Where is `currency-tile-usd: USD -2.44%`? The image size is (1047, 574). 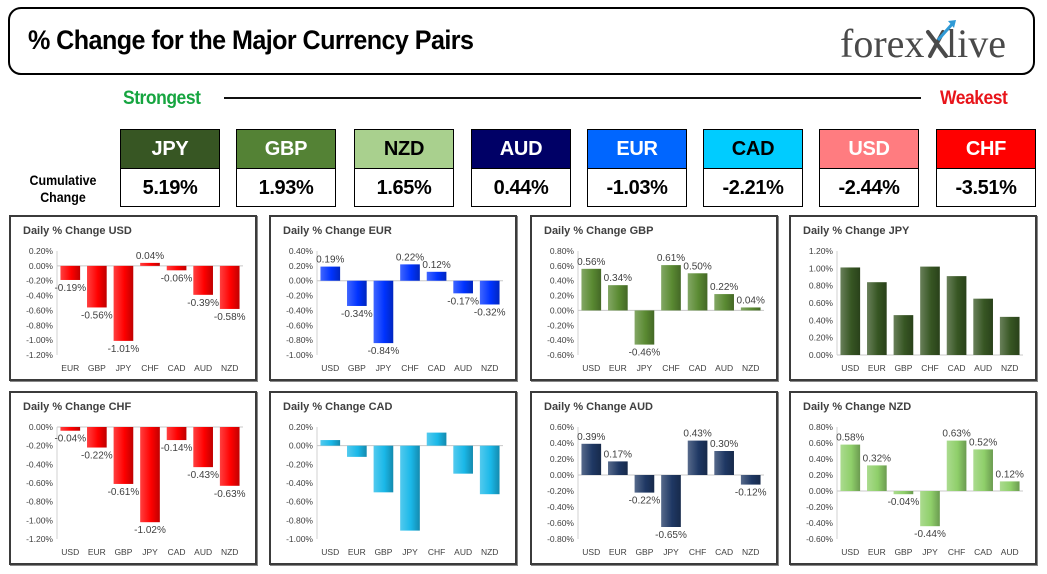
currency-tile-usd: USD -2.44% is located at coordinates (869, 168).